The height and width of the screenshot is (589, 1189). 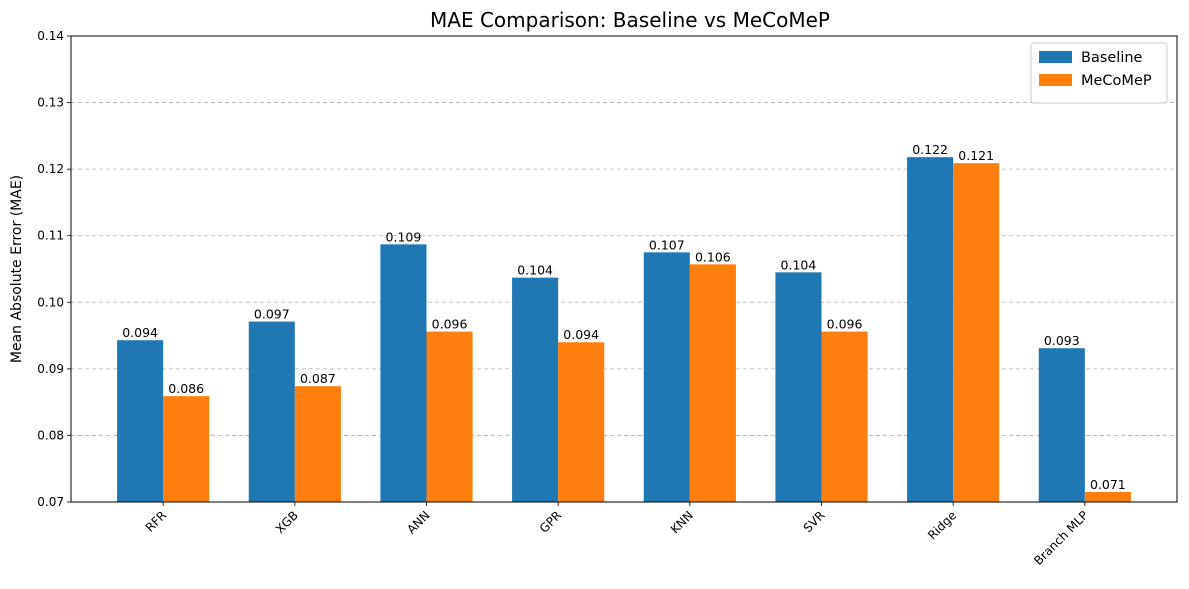 I want to click on bar-mecomep-svr, so click(x=844, y=416).